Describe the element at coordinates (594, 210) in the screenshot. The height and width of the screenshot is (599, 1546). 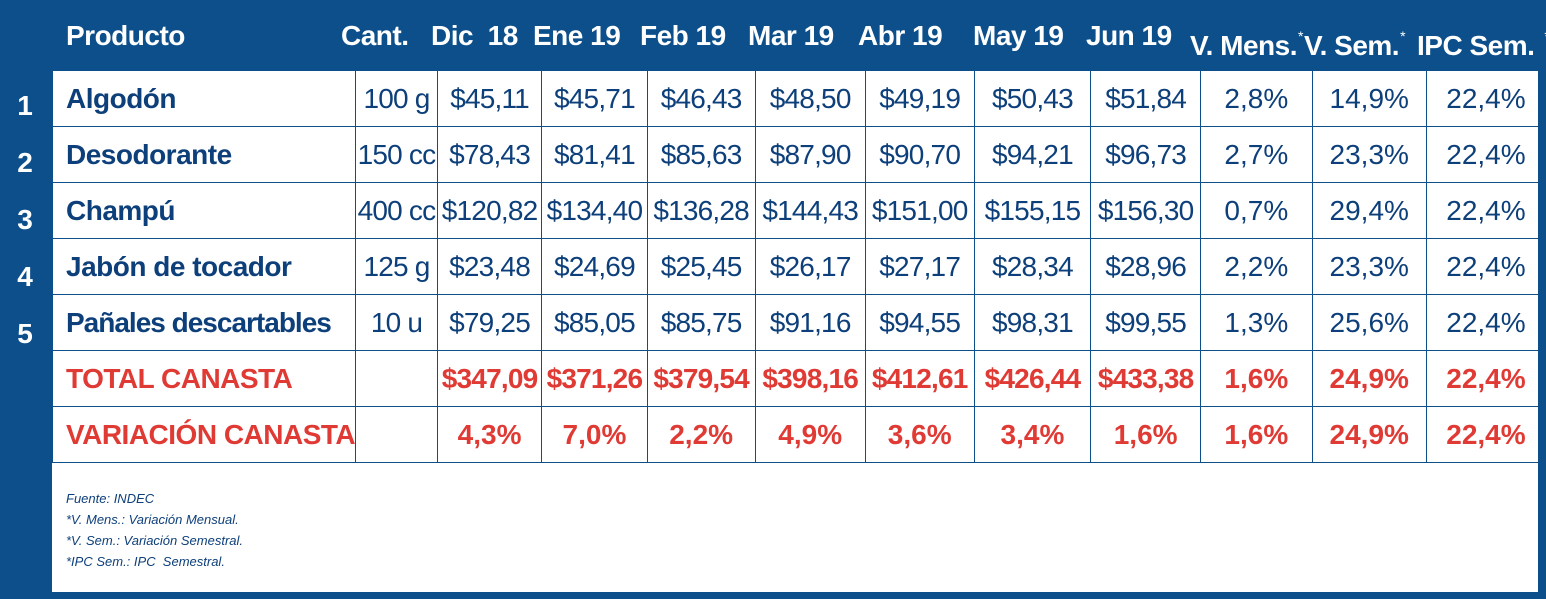
I see `price-cell: $134,40` at that location.